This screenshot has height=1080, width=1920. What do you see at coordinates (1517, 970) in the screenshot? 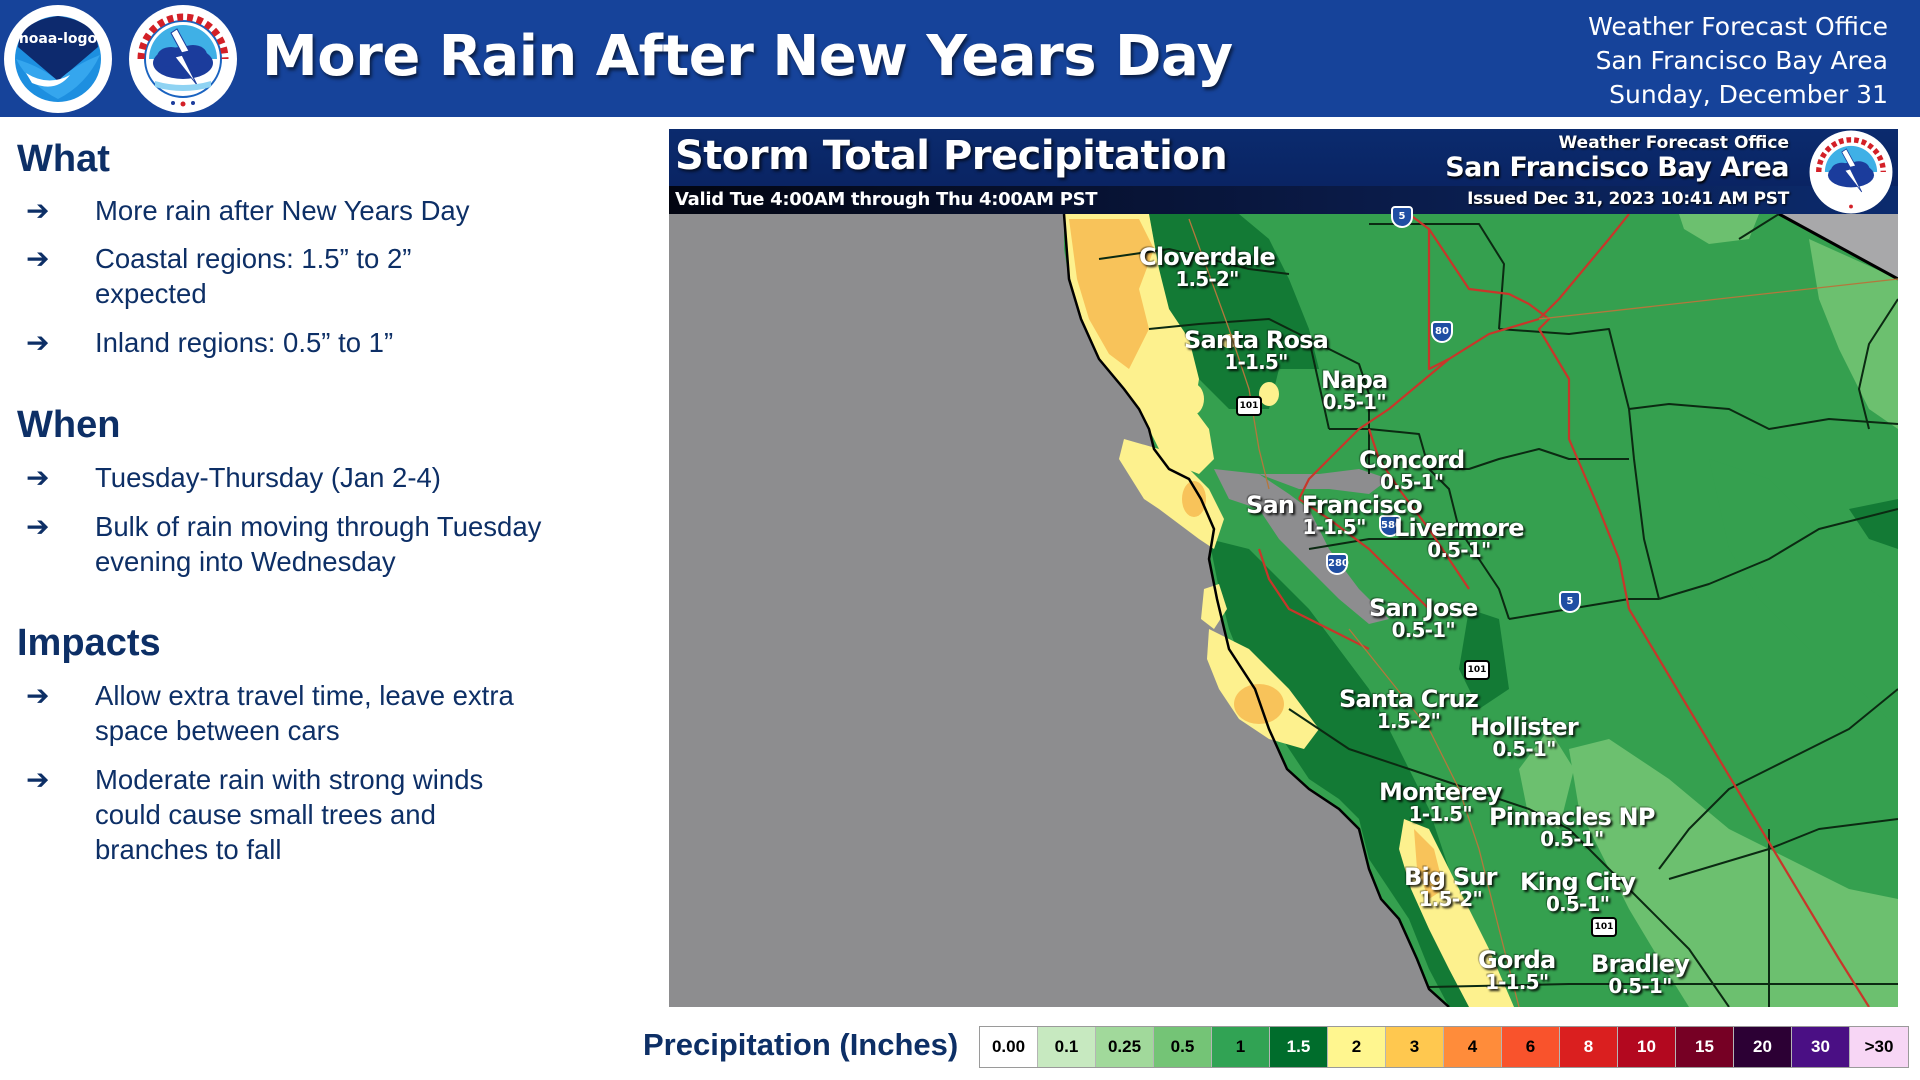
I see `city-label-gorda: Gorda 1-1.5"` at bounding box center [1517, 970].